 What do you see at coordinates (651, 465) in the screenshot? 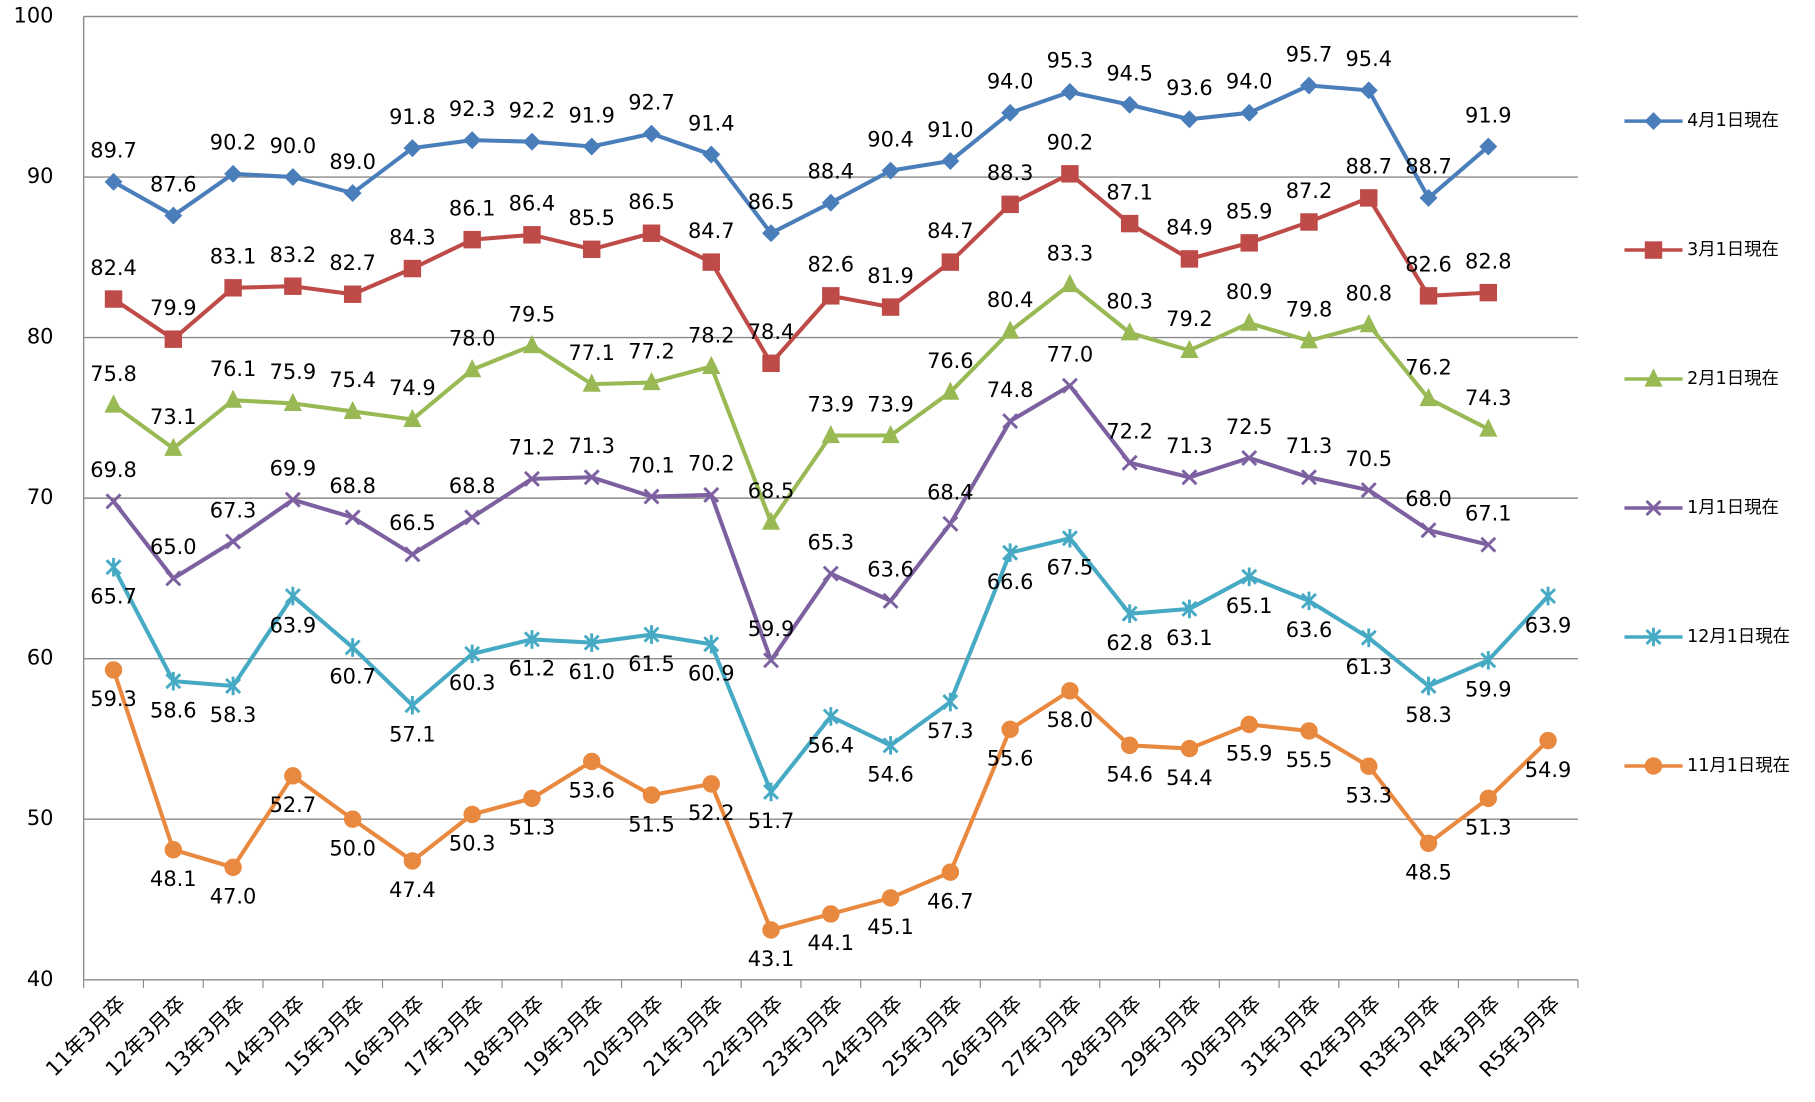
I see `data-label: 70.1` at bounding box center [651, 465].